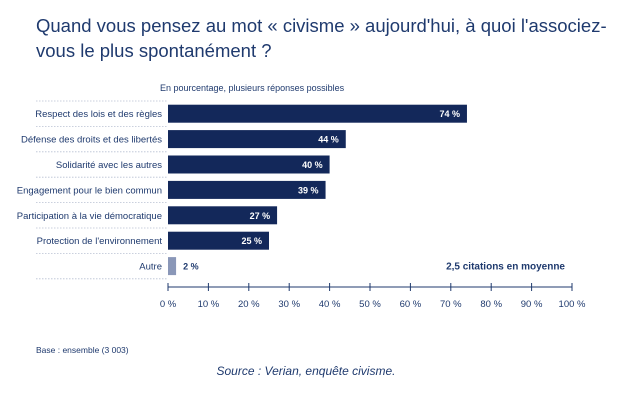  What do you see at coordinates (532, 304) in the screenshot?
I see `x-tick-label: 90 %` at bounding box center [532, 304].